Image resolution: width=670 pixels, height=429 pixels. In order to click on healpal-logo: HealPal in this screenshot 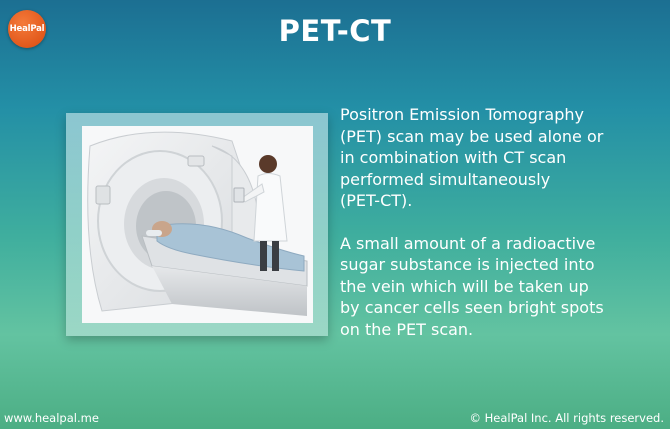, I will do `click(27, 29)`.